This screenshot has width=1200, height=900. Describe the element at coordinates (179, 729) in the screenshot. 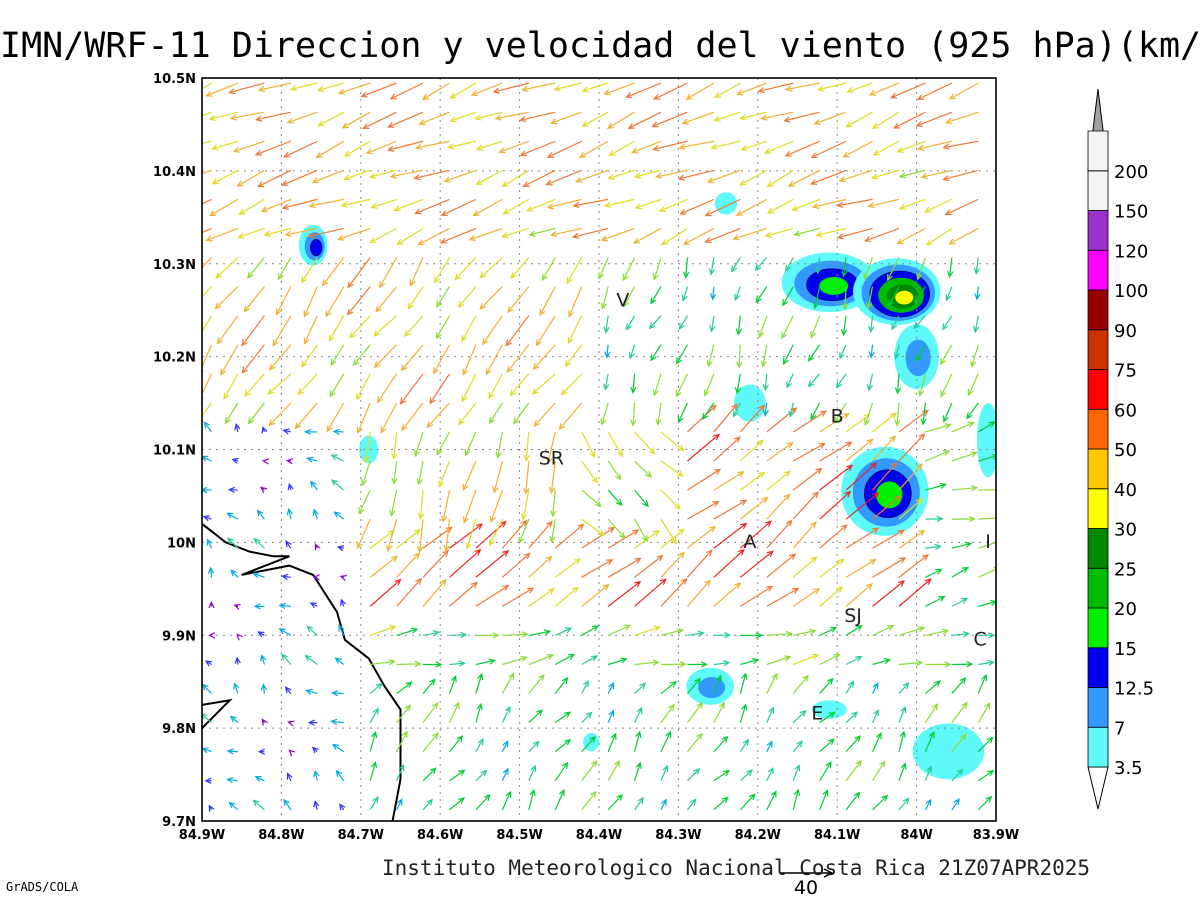

I see `lat-tick-label: 9.8N` at that location.